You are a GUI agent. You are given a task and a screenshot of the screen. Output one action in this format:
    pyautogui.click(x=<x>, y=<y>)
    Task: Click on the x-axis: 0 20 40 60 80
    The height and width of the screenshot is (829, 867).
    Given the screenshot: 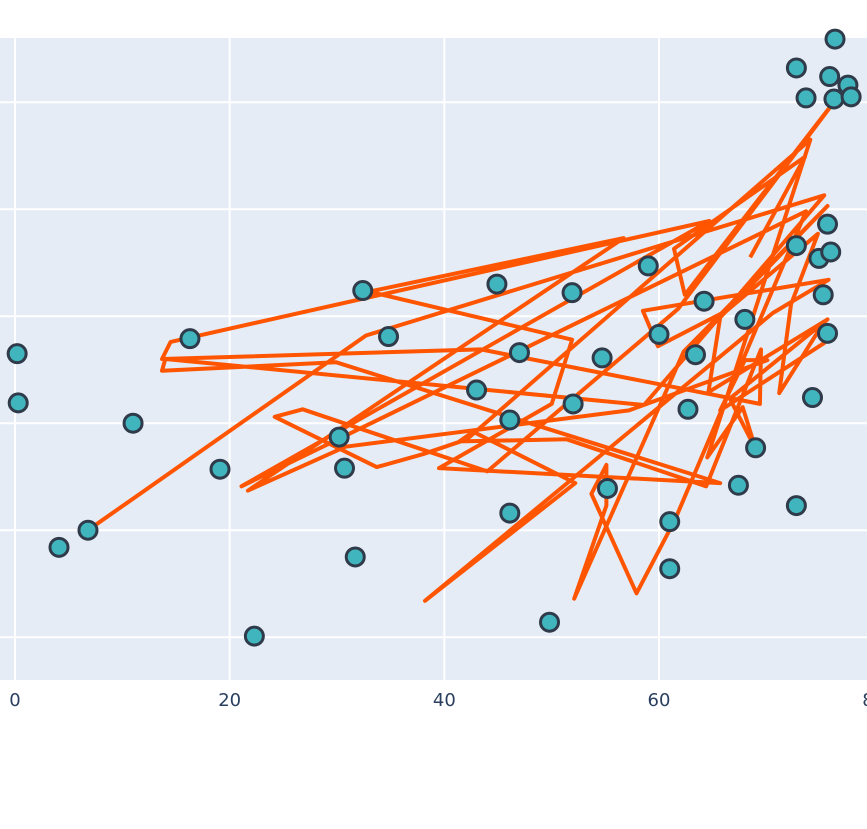 What is the action you would take?
    pyautogui.click(x=438, y=700)
    